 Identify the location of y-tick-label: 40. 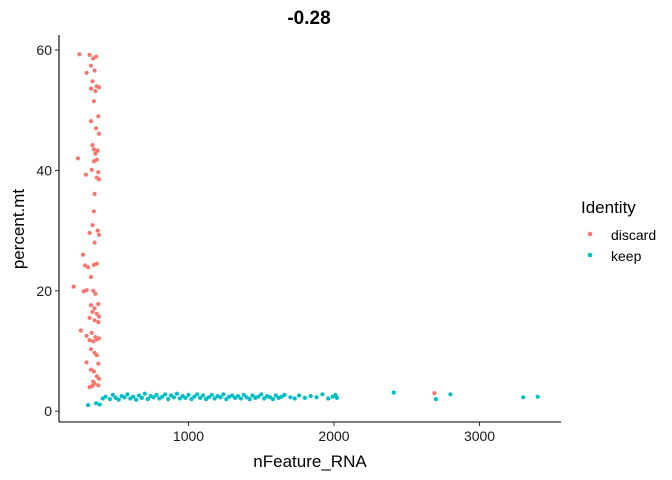
(44, 170).